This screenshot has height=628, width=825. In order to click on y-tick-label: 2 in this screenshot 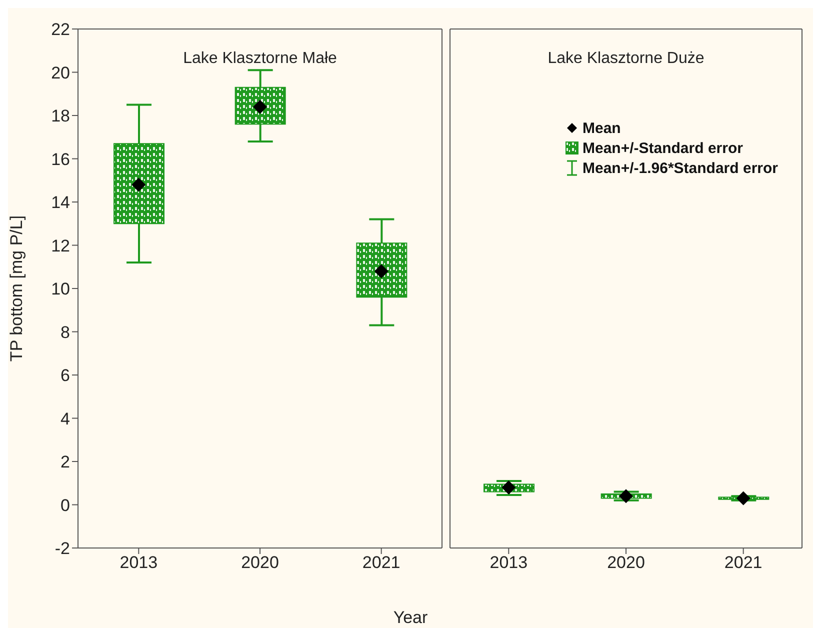, I will do `click(65, 462)`.